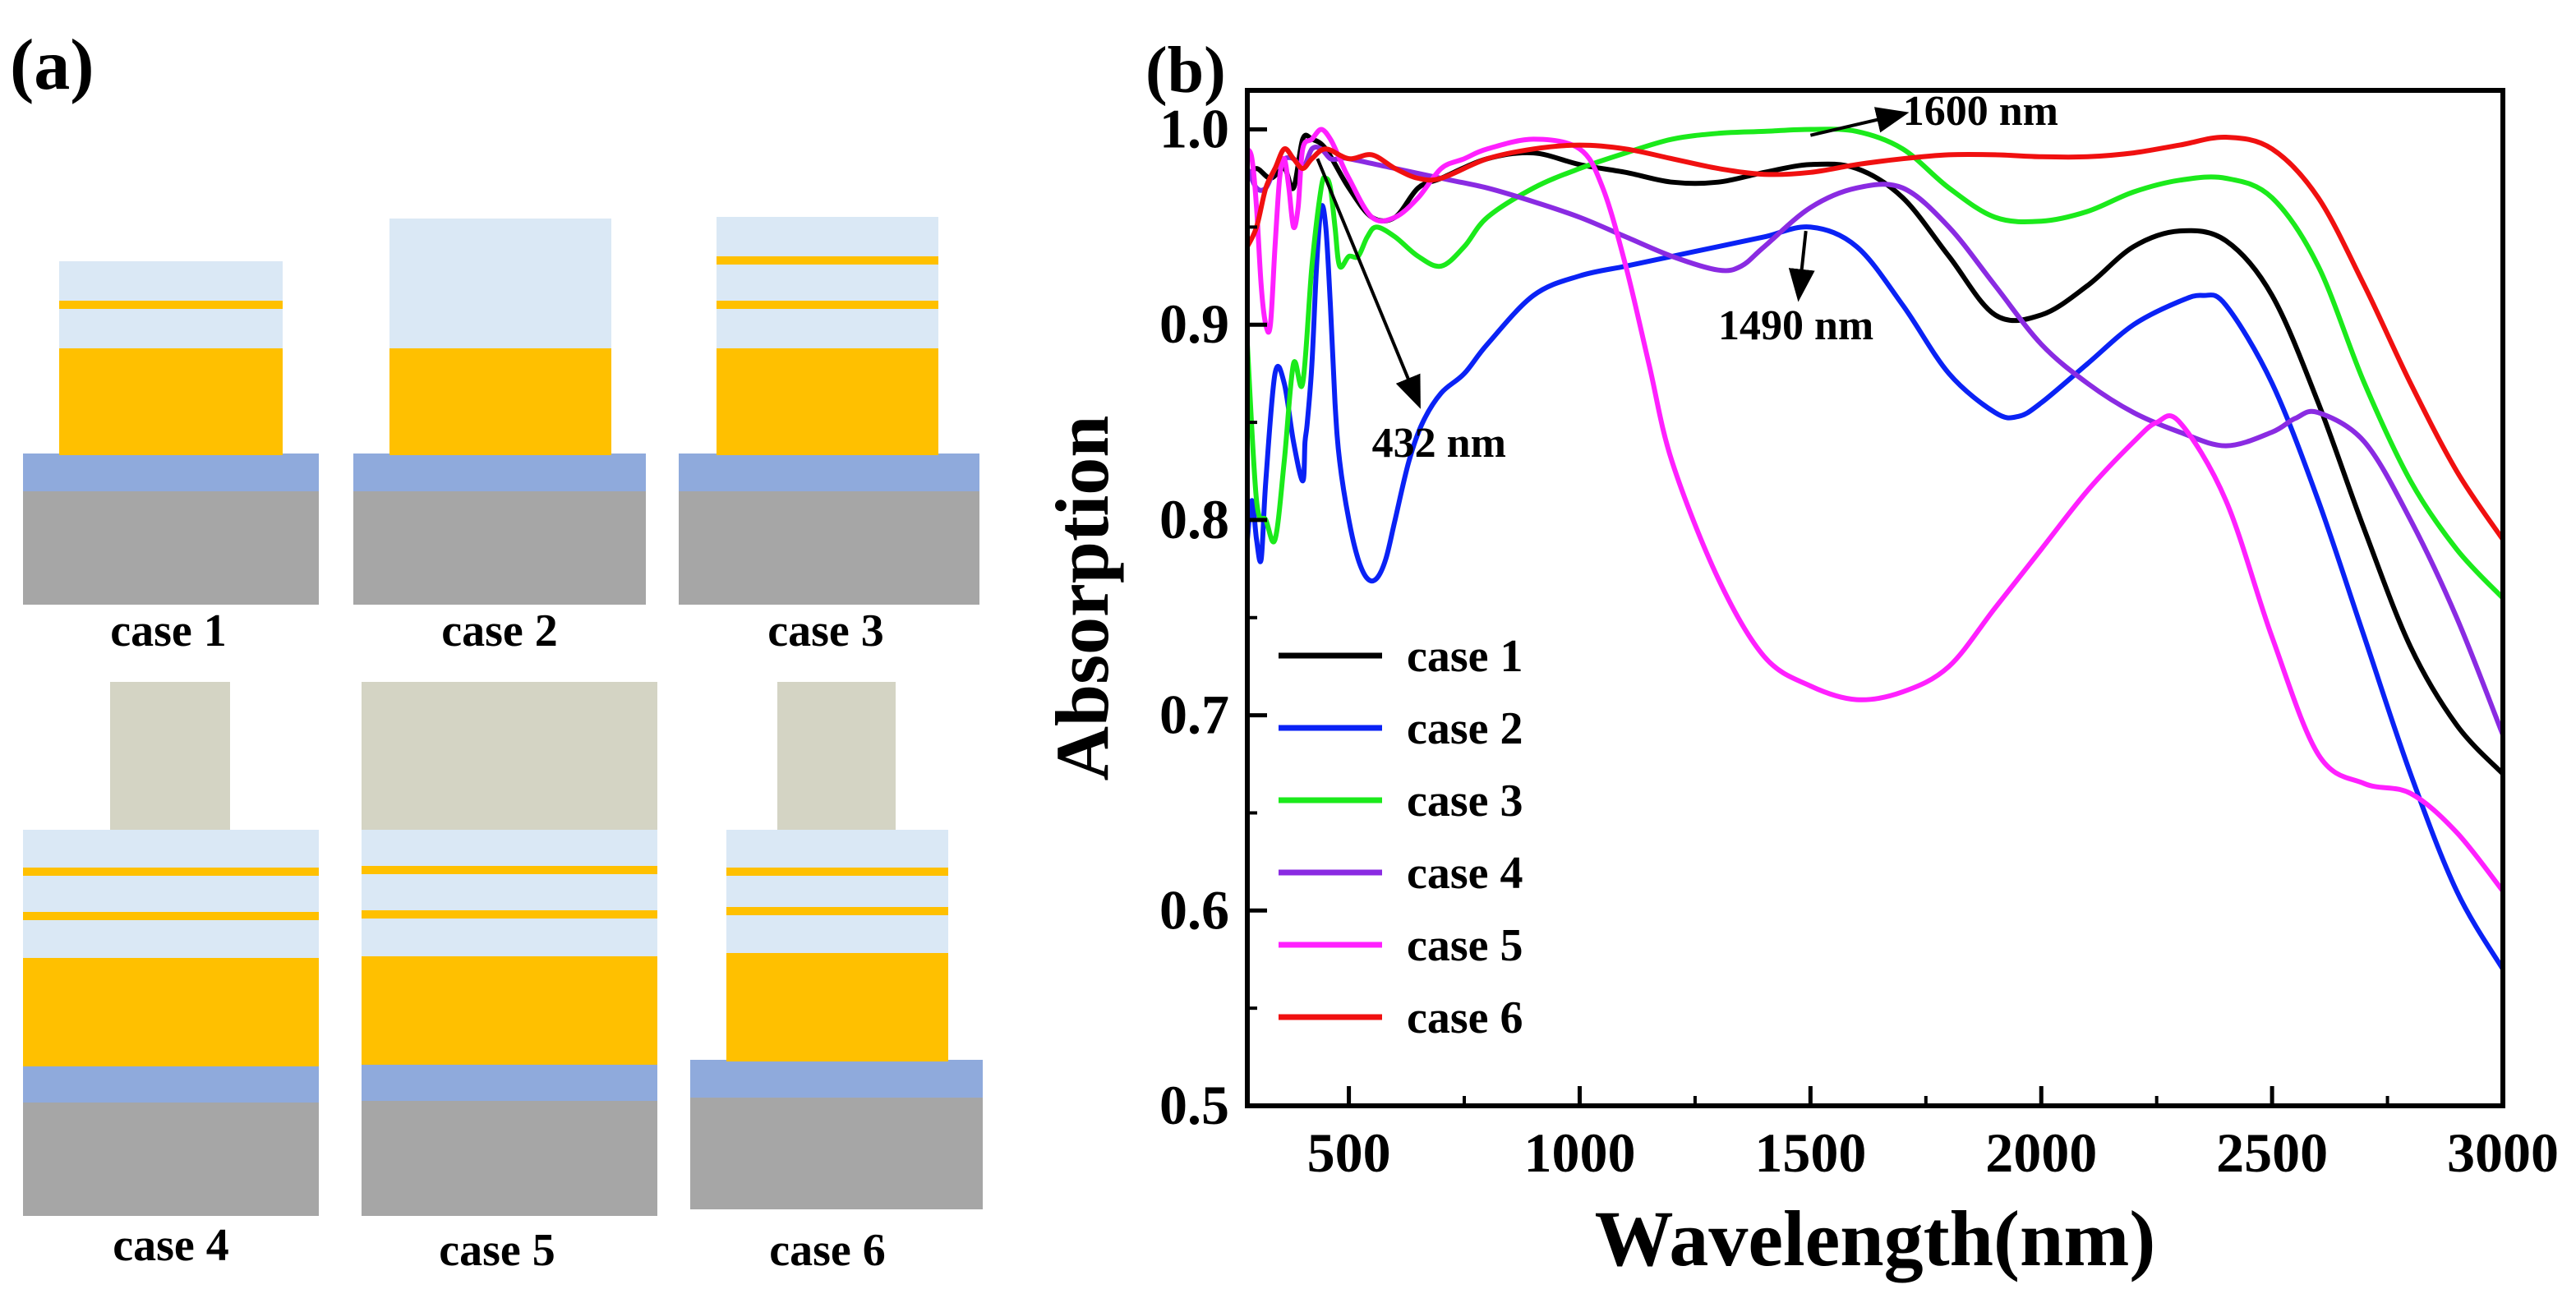 The height and width of the screenshot is (1303, 2576). Describe the element at coordinates (1194, 909) in the screenshot. I see `y-tick-label: 0.6` at that location.